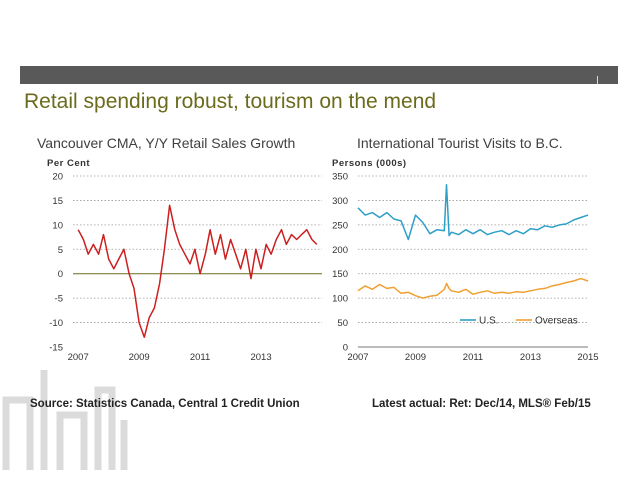 The image size is (638, 493). What do you see at coordinates (473, 288) in the screenshot?
I see `overseas-visits-line` at bounding box center [473, 288].